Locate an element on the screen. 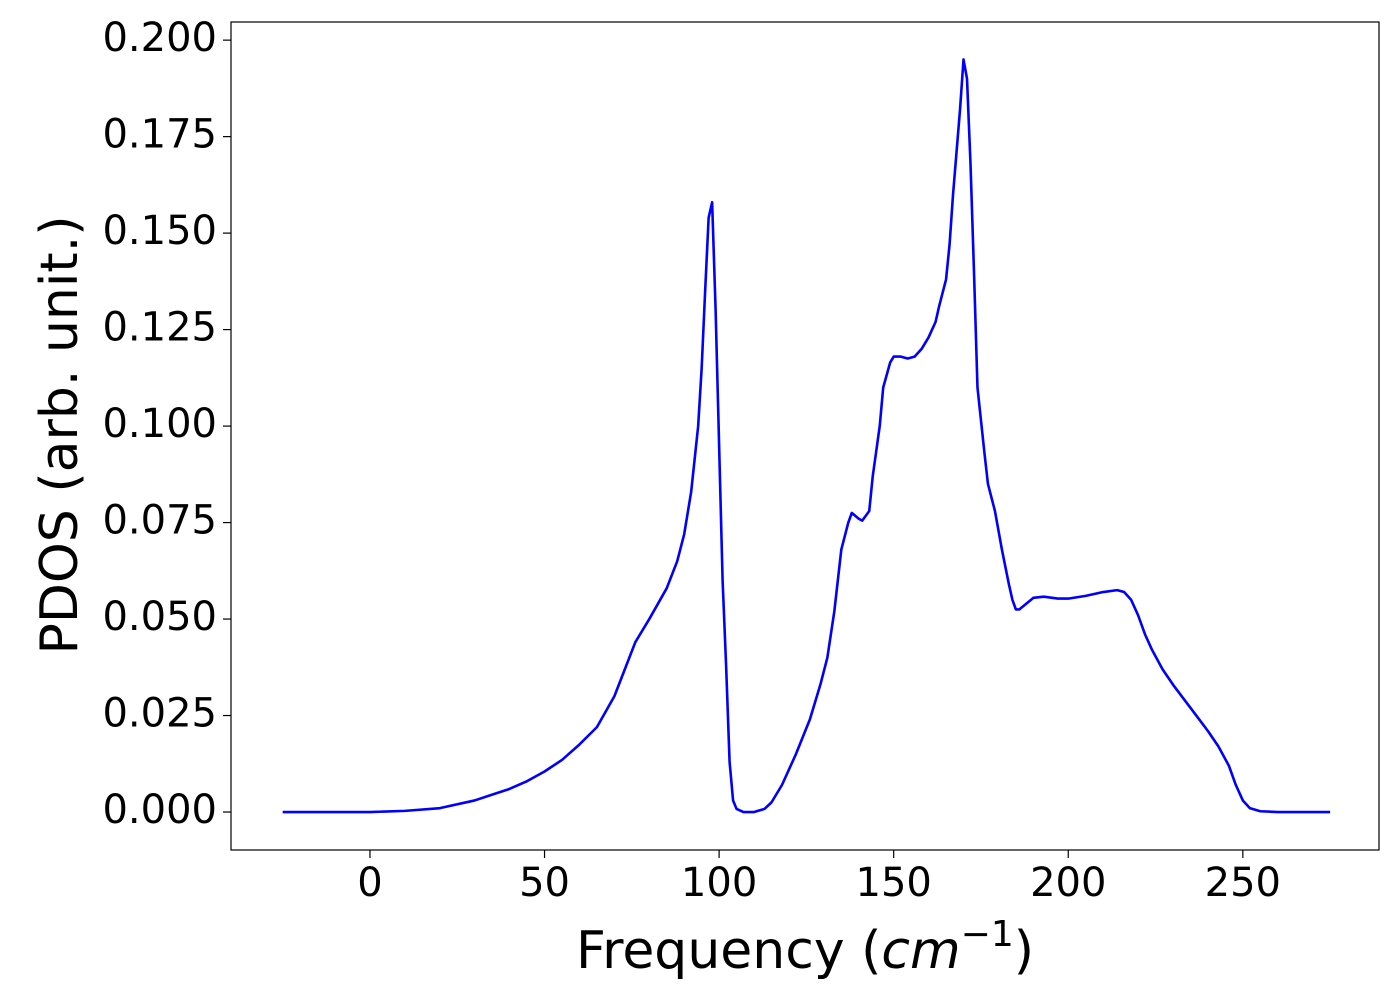  y-tick-label: 0.025 is located at coordinates (159, 714).